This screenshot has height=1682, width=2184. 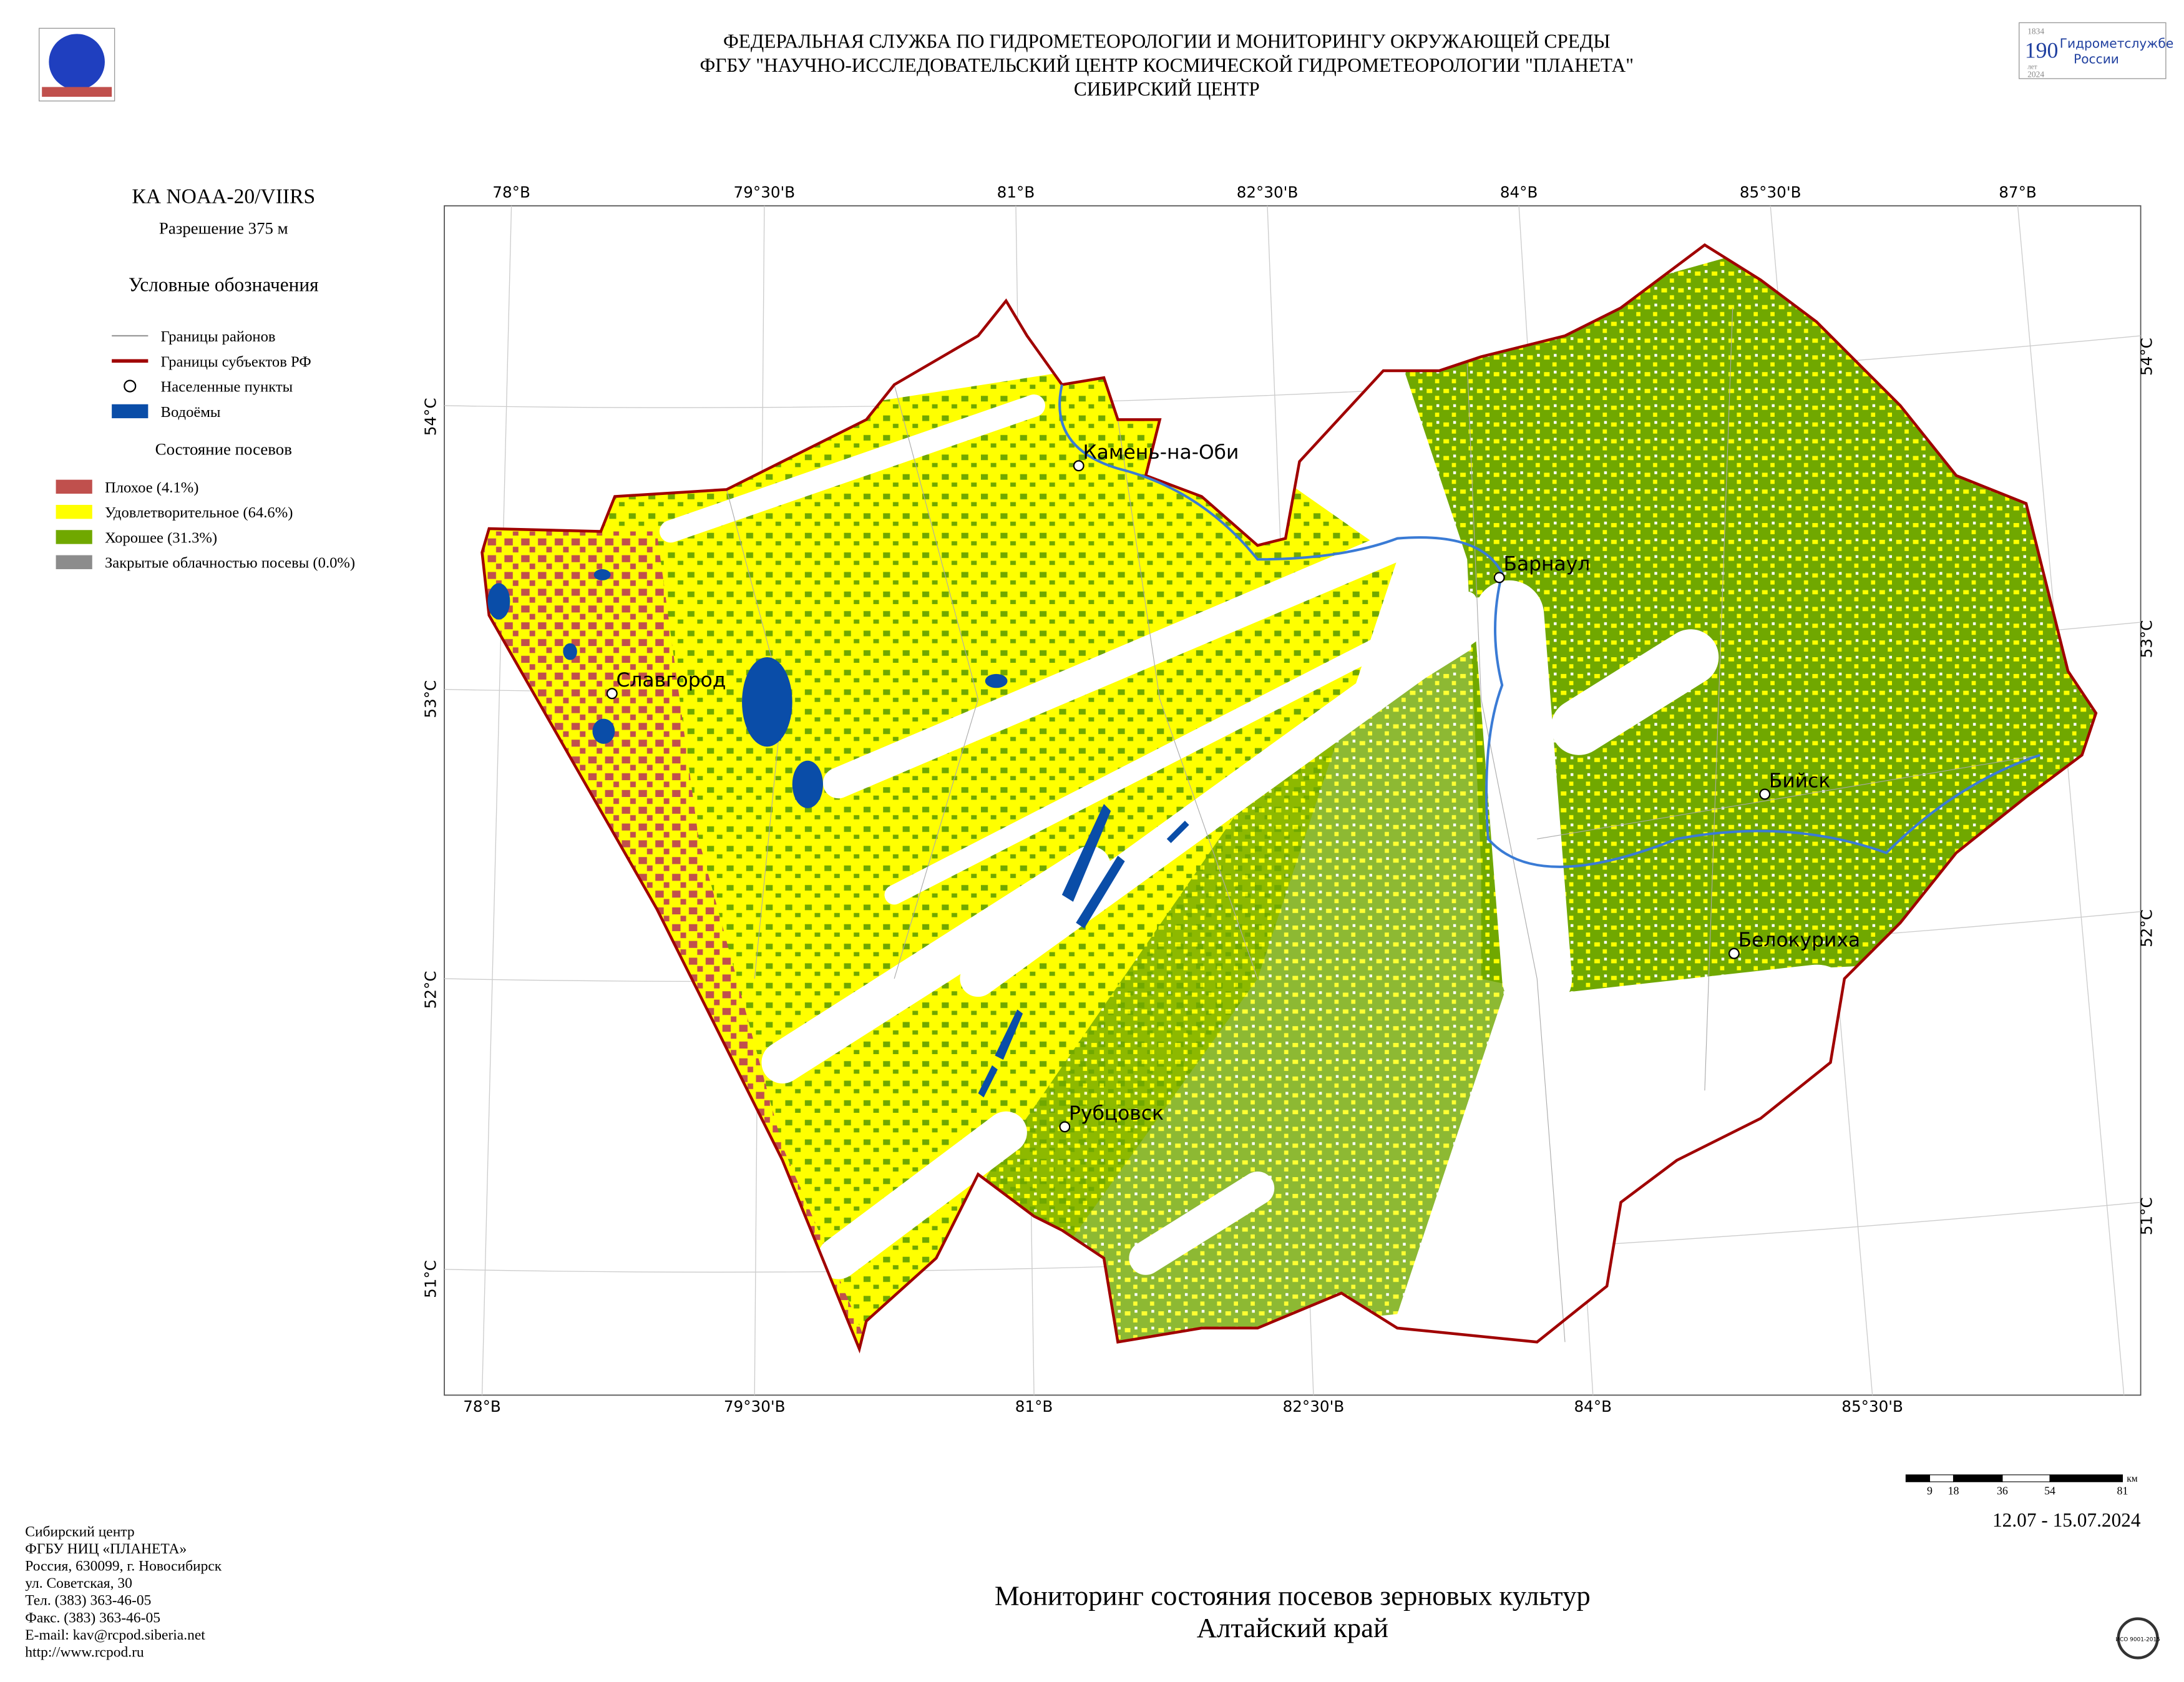 What do you see at coordinates (2096, 58) in the screenshot?
I see `label: России` at bounding box center [2096, 58].